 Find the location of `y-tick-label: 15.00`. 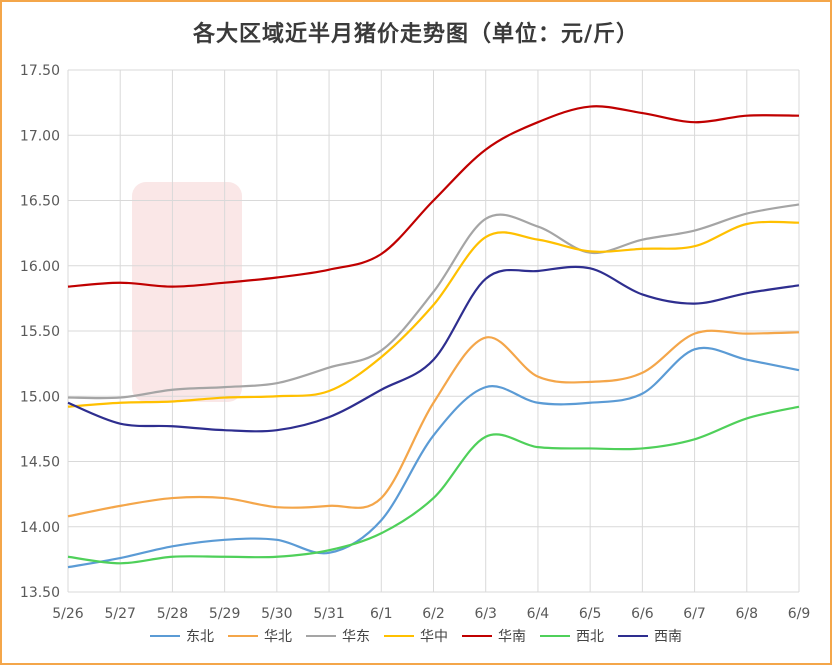

y-tick-label: 15.00 is located at coordinates (40, 397).